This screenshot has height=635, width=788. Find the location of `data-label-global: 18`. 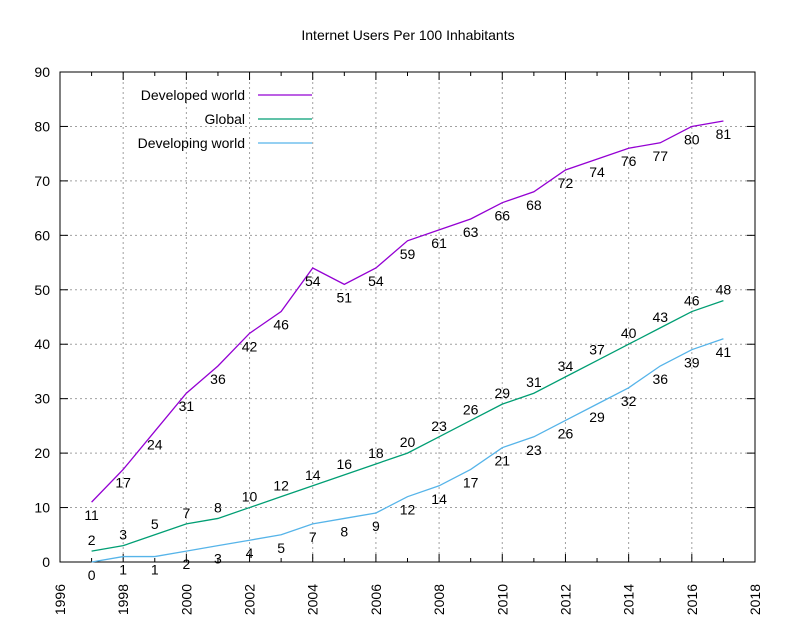

data-label-global: 18 is located at coordinates (376, 453).